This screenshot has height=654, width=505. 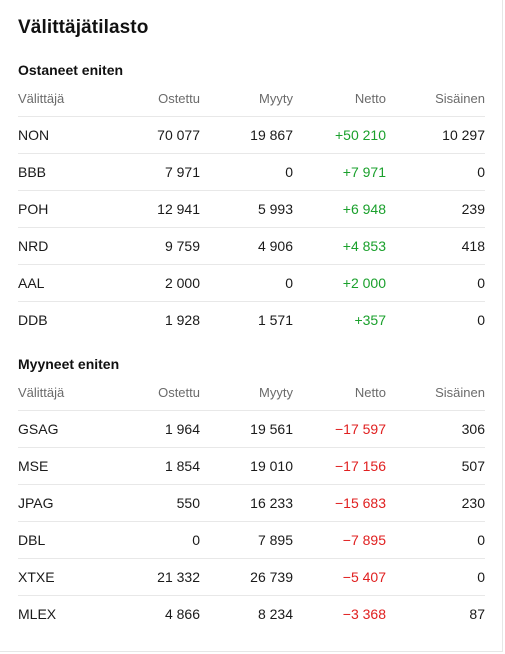 What do you see at coordinates (37, 614) in the screenshot?
I see `broker-cell: MLEX` at bounding box center [37, 614].